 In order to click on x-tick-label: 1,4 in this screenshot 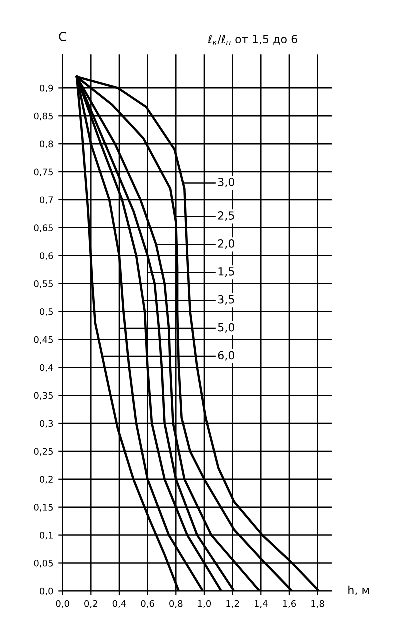, I will do `click(261, 604)`.